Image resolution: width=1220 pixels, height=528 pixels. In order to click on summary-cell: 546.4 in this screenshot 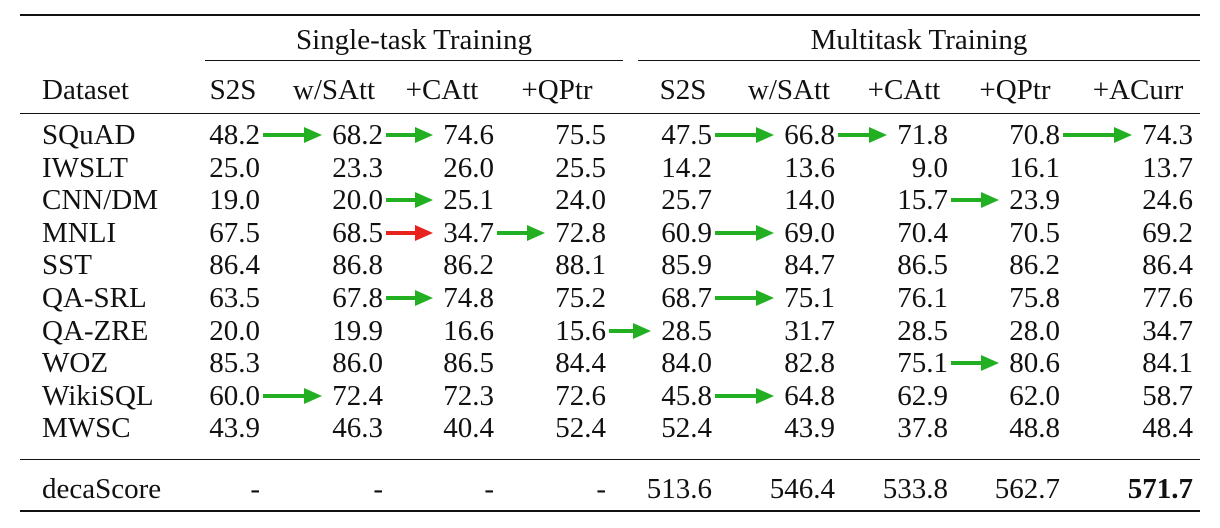, I will do `click(802, 489)`.